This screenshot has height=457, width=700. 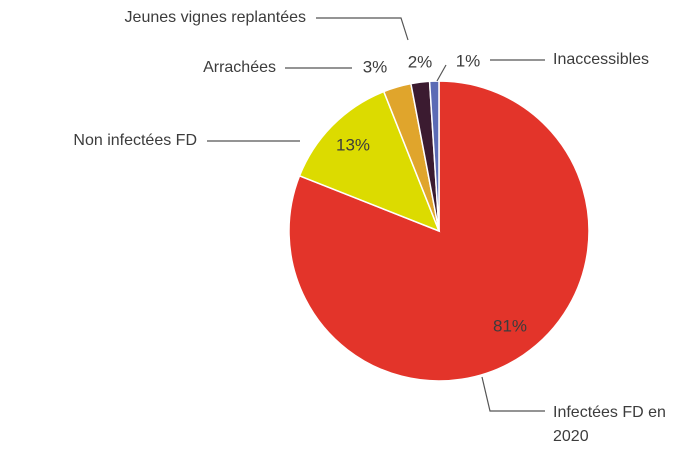 What do you see at coordinates (239, 67) in the screenshot?
I see `category-label: Arrachées` at bounding box center [239, 67].